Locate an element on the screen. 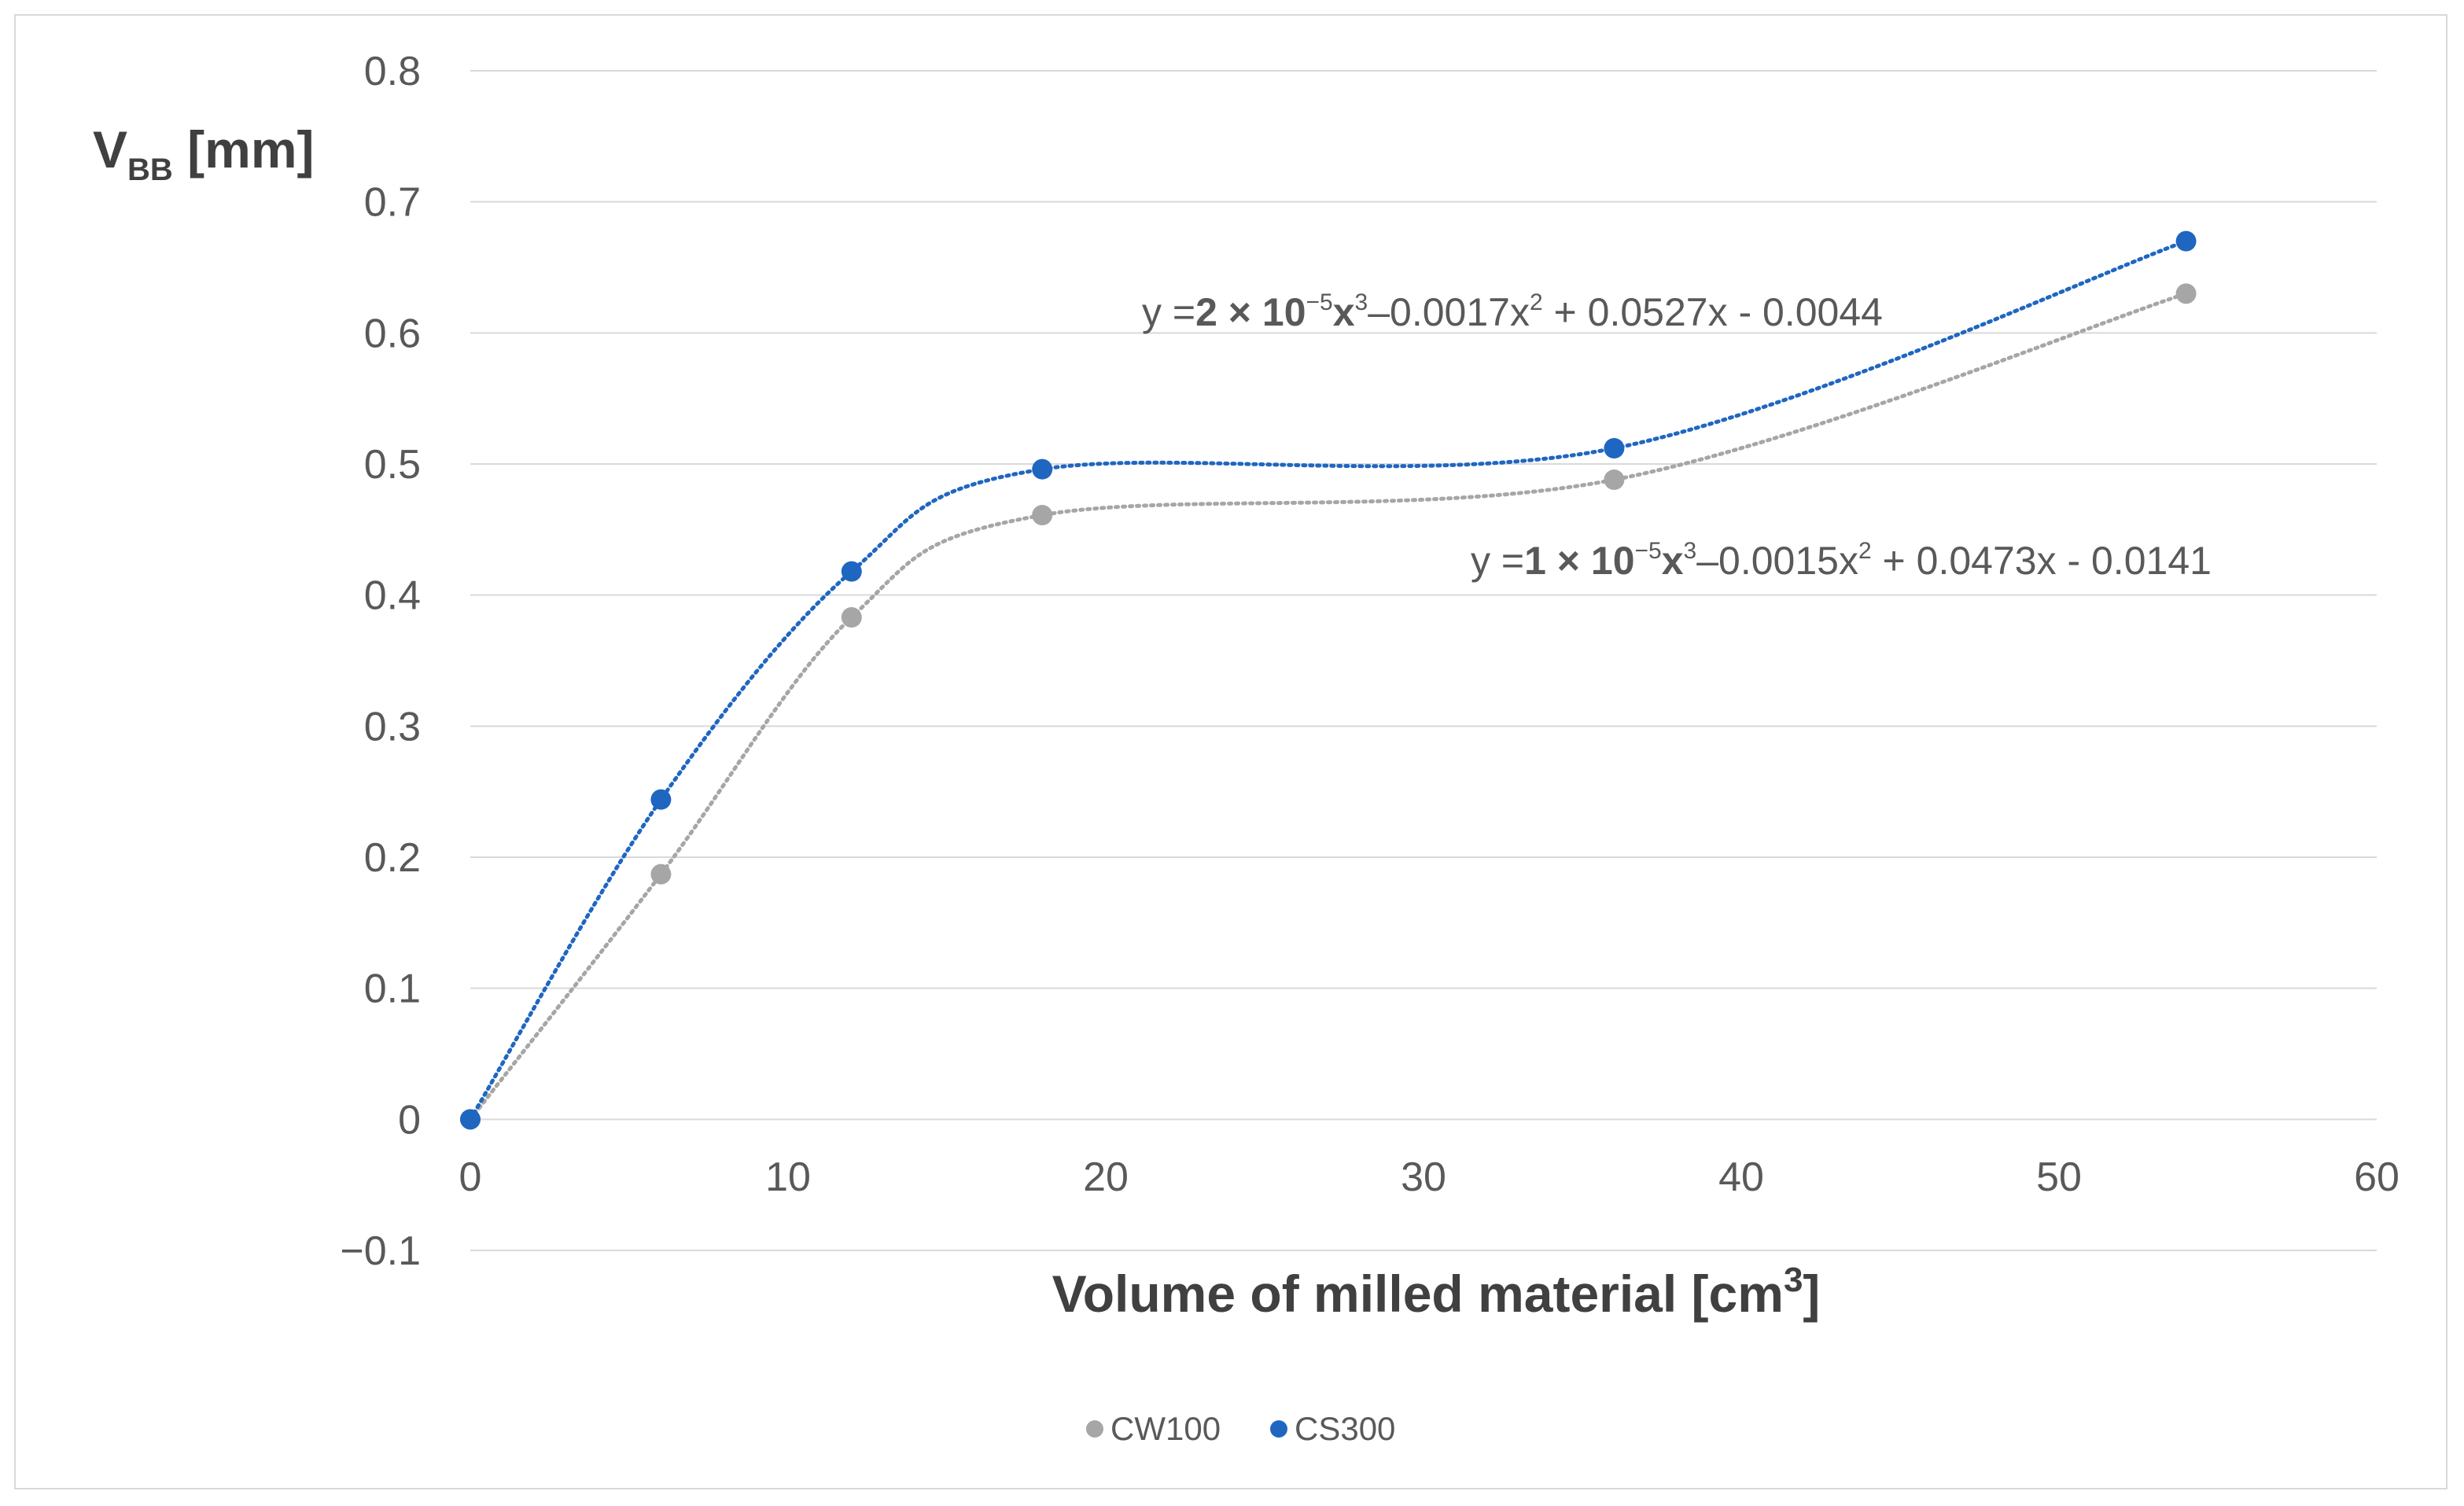 Image resolution: width=2464 pixels, height=1506 pixels. x-tick-label: 50 is located at coordinates (2059, 1177).